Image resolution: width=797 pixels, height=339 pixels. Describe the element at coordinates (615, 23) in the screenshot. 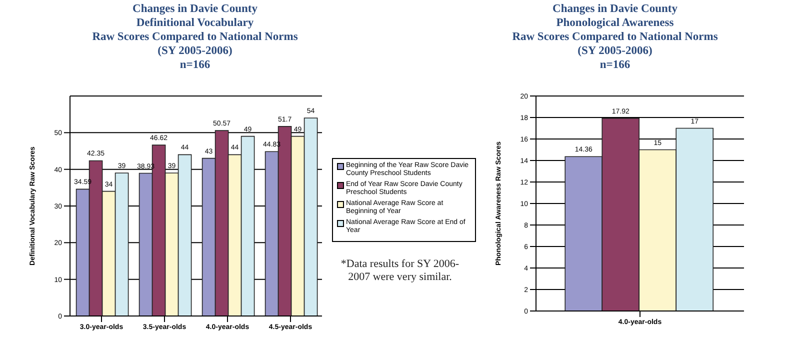

I see `chart-title: Changes in Davie County Phonological Awareness Raw Scores Compared to National Norms` at that location.